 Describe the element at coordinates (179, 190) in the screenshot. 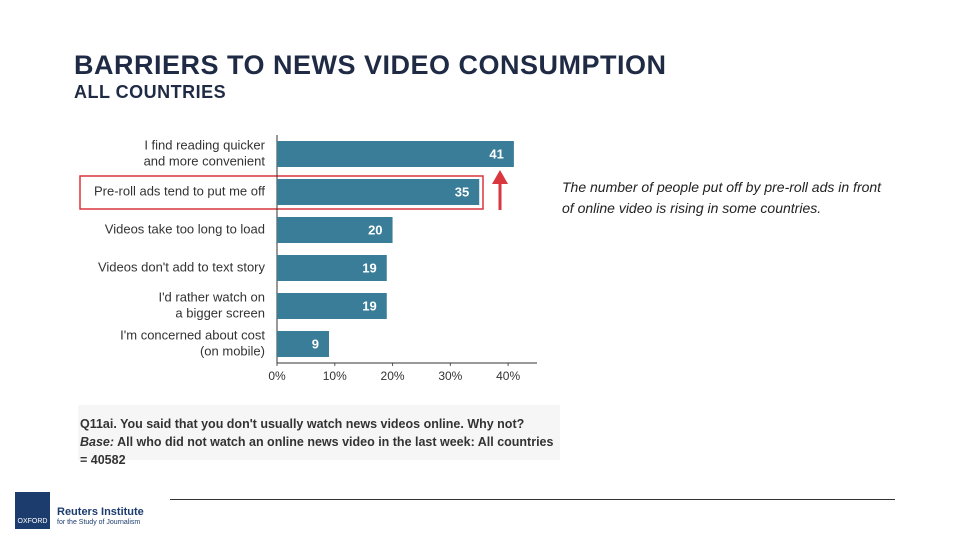

I see `category-label: Pre-roll ads tend to put me off` at that location.